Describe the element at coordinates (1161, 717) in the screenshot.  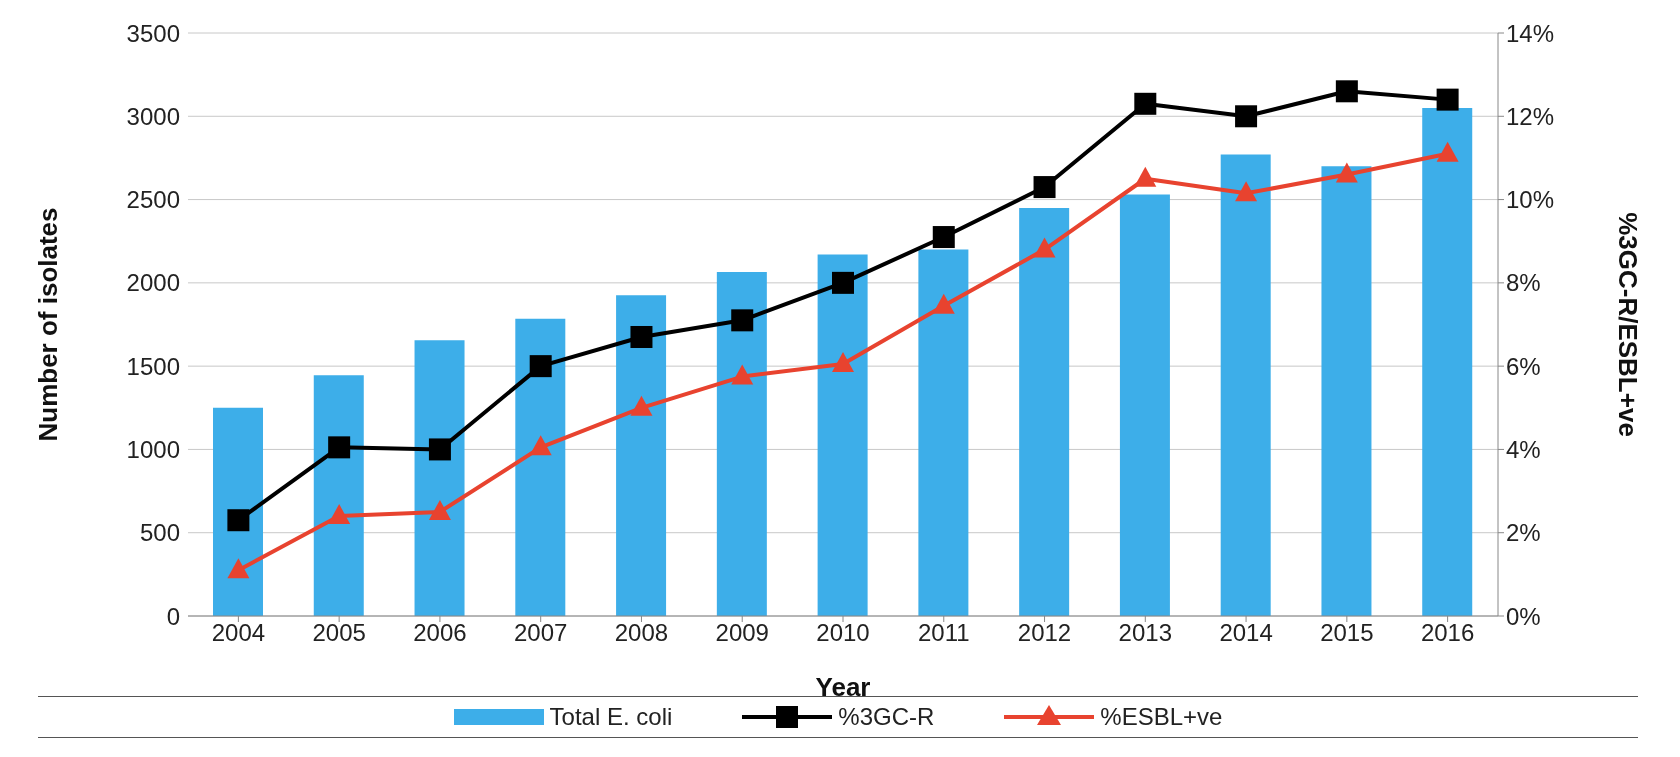
I see `legend-label: %ESBL+ve` at that location.